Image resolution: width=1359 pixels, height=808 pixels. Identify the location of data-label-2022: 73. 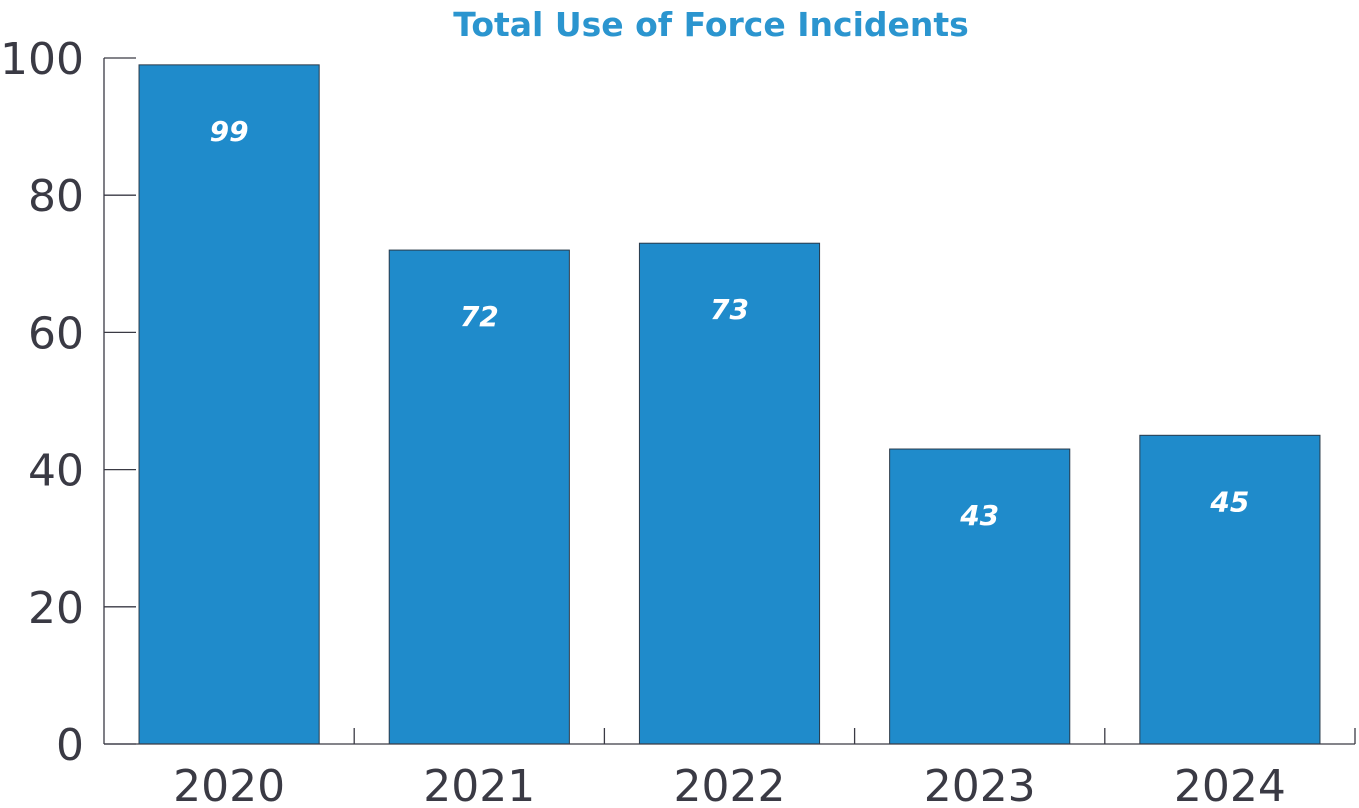
(729, 309).